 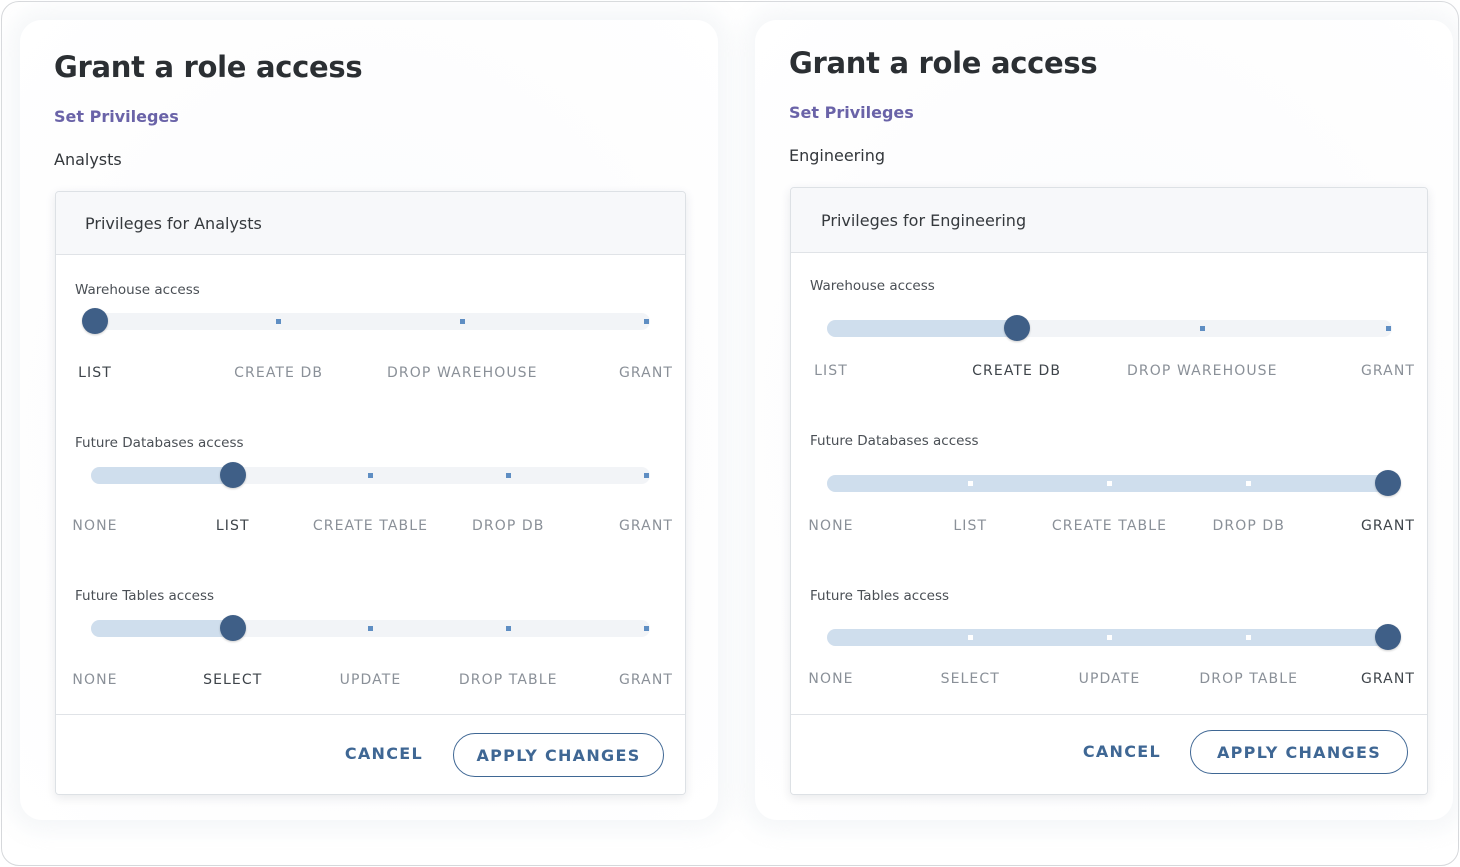 I want to click on card-header-title: Privileges for Analysts, so click(x=173, y=223).